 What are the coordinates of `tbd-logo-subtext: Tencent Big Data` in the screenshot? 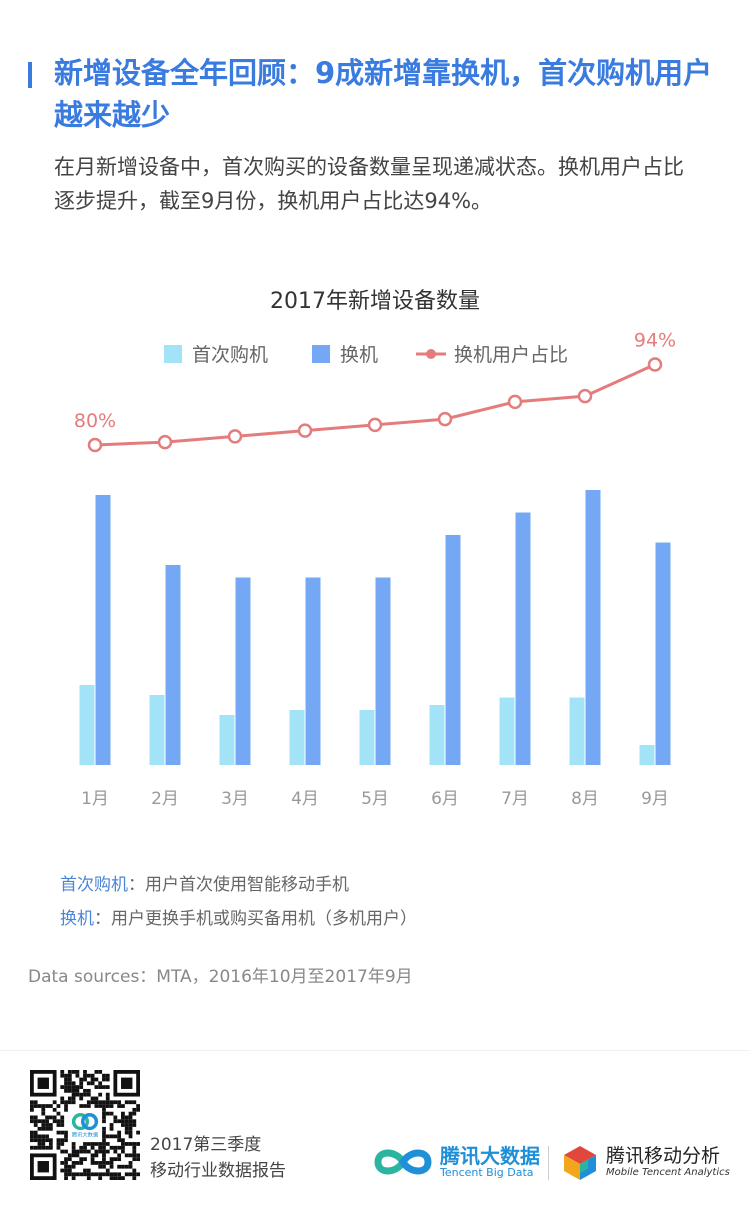 It's located at (487, 1172).